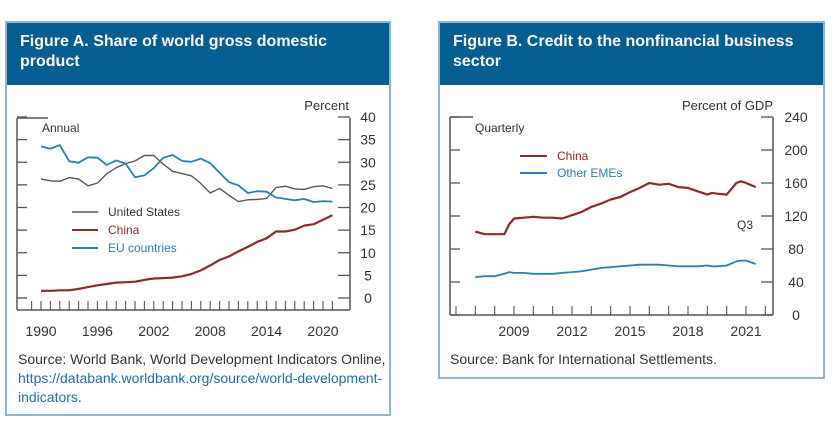 This screenshot has width=832, height=428. What do you see at coordinates (368, 253) in the screenshot?
I see `fig-a-y-tick-label: 10` at bounding box center [368, 253].